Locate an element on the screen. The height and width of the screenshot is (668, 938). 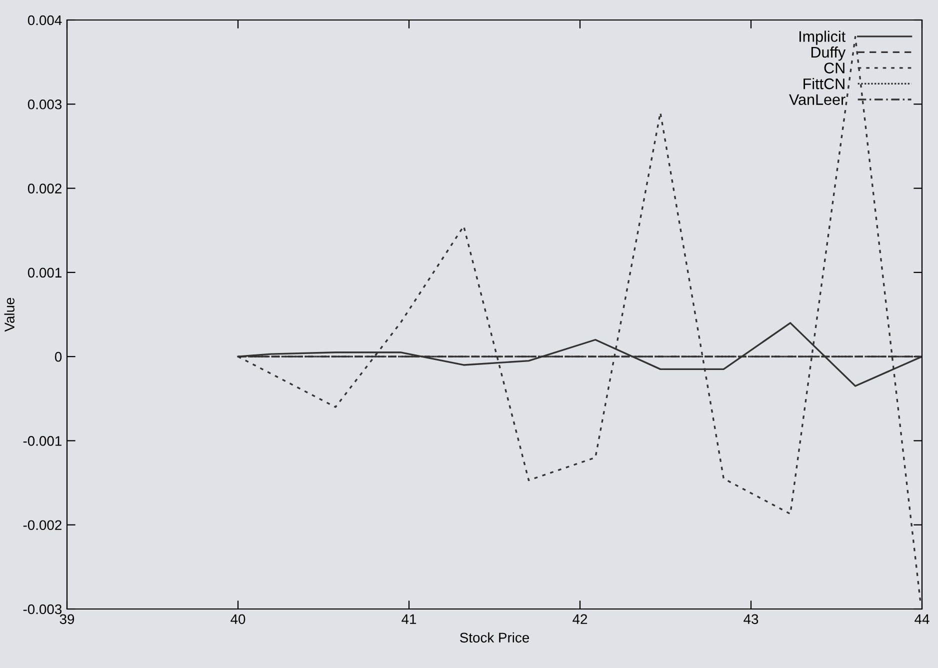
y-tick-label: -0.002 is located at coordinates (42, 525).